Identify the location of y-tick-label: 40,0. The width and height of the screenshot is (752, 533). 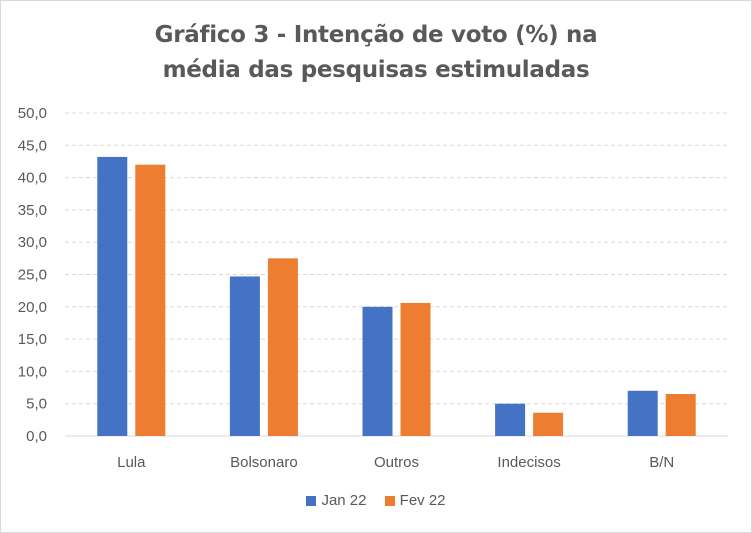
(32, 178).